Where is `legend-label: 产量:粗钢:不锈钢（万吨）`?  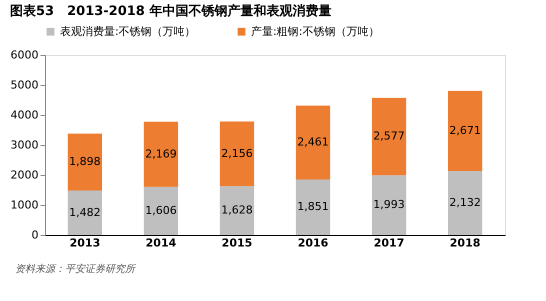
legend-label: 产量:粗钢:不锈钢（万吨） is located at coordinates (315, 31).